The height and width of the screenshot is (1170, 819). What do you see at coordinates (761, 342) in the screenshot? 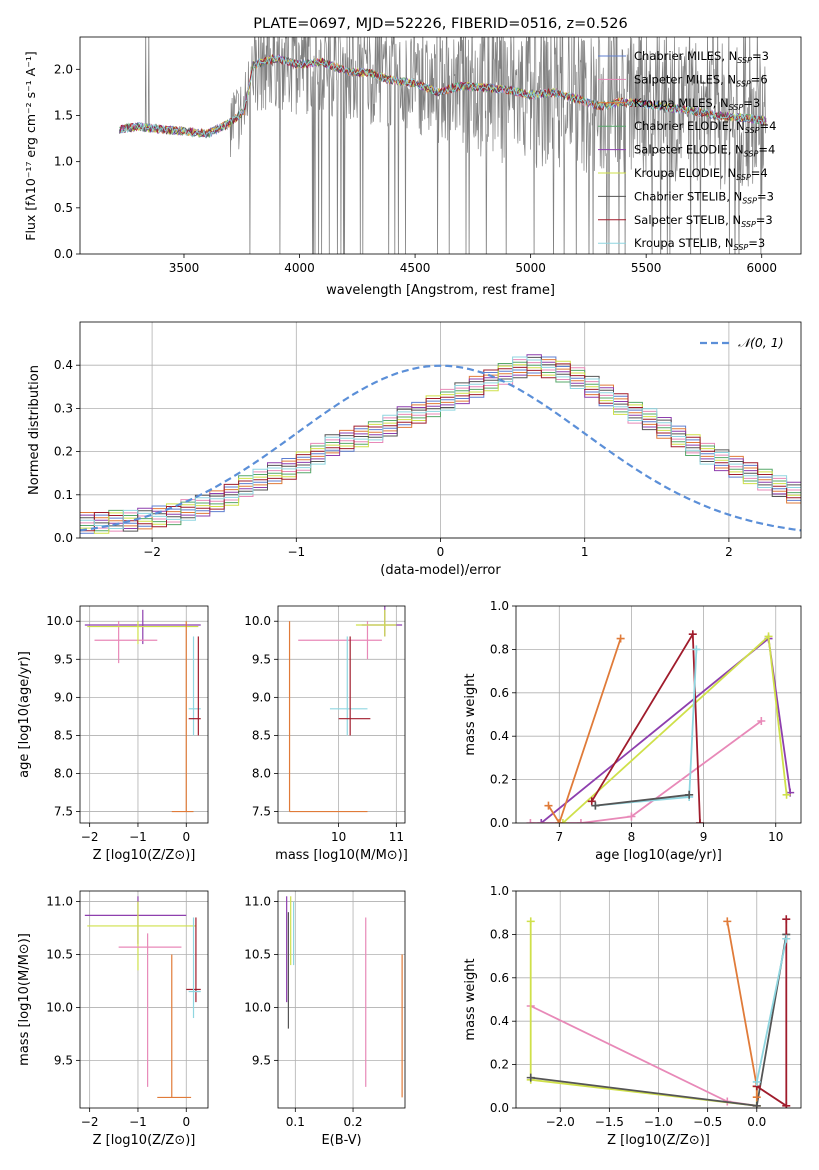
I see `legend-label: 𝒩(0, 1)` at bounding box center [761, 342].